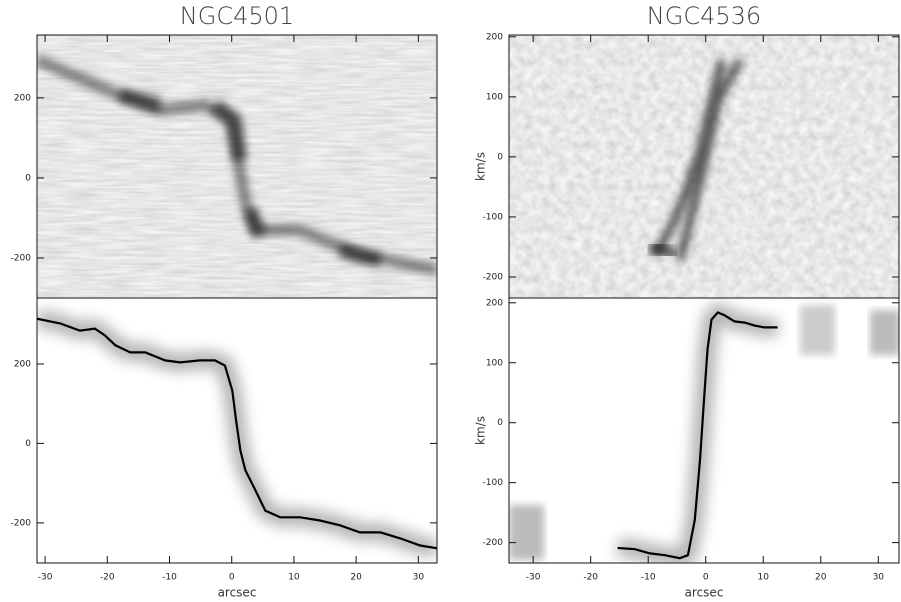  I want to click on panel-title: NGC4501, so click(237, 16).